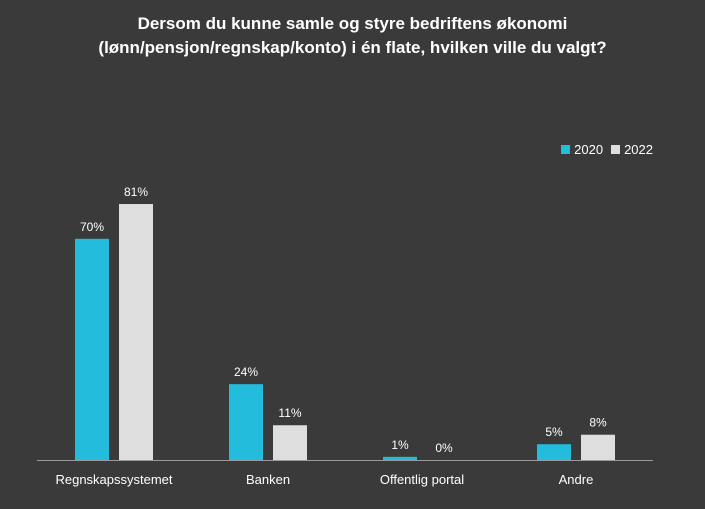 The width and height of the screenshot is (705, 509). Describe the element at coordinates (400, 445) in the screenshot. I see `data-label-2020-2: 1%` at that location.